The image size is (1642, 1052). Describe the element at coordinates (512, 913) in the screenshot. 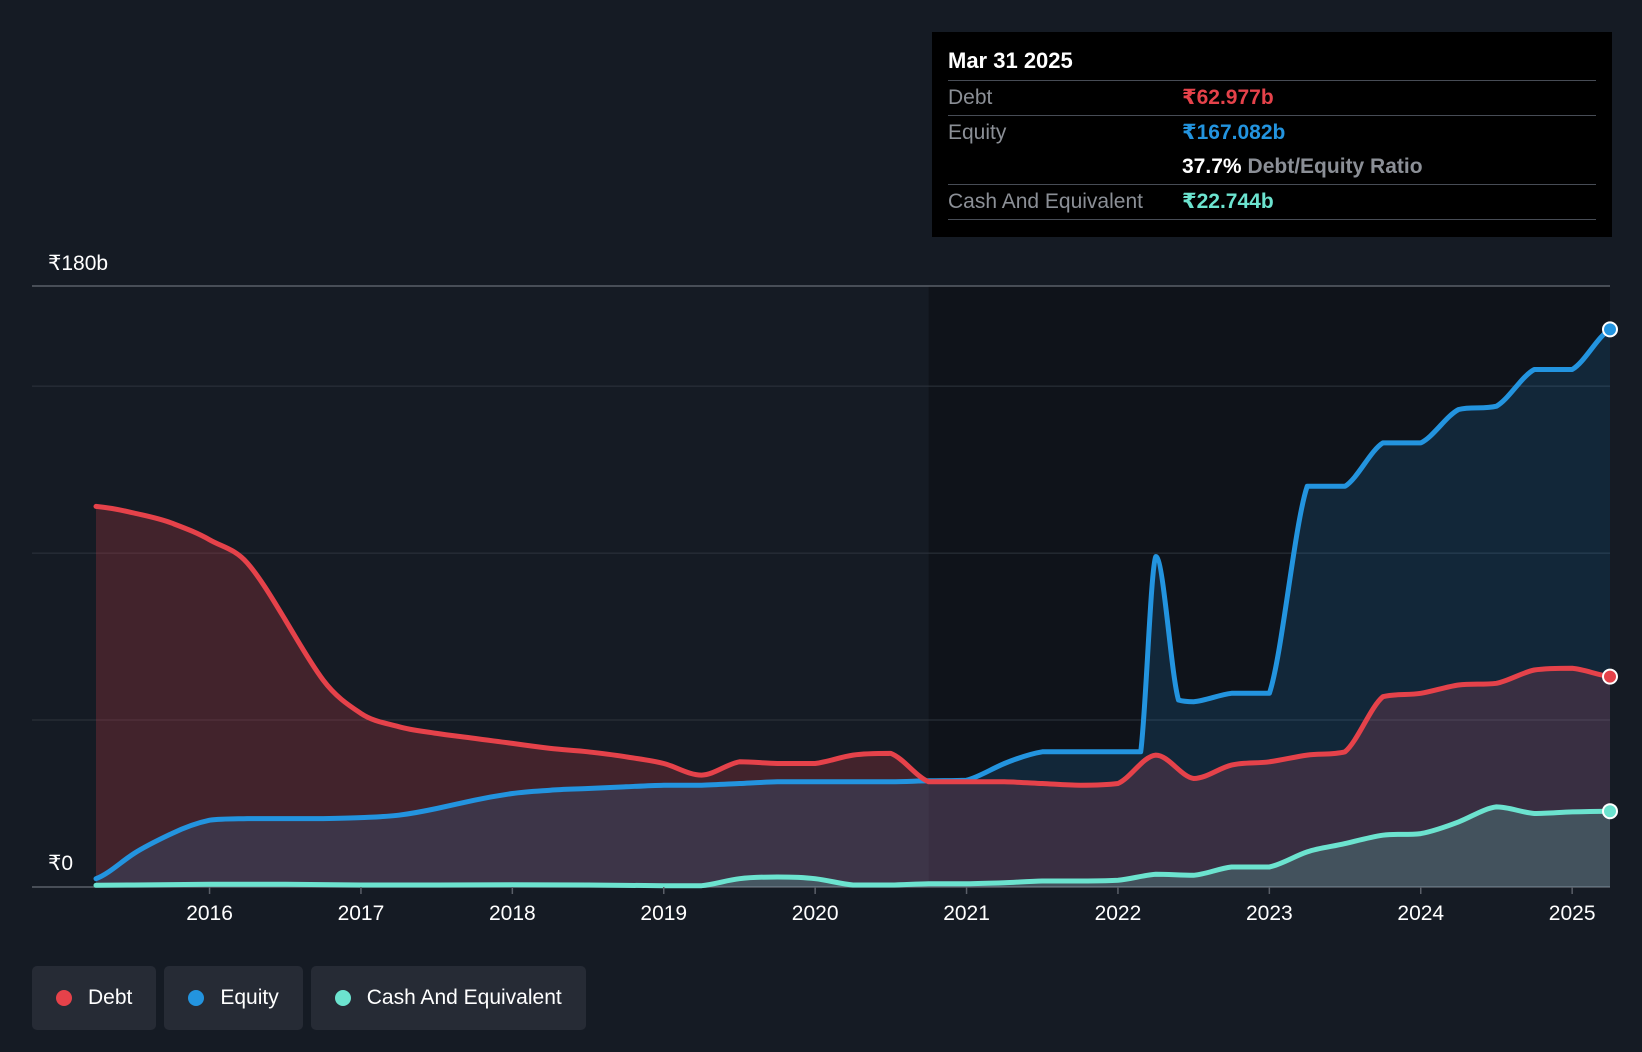

I see `x-tick-label-2018: 2018` at that location.